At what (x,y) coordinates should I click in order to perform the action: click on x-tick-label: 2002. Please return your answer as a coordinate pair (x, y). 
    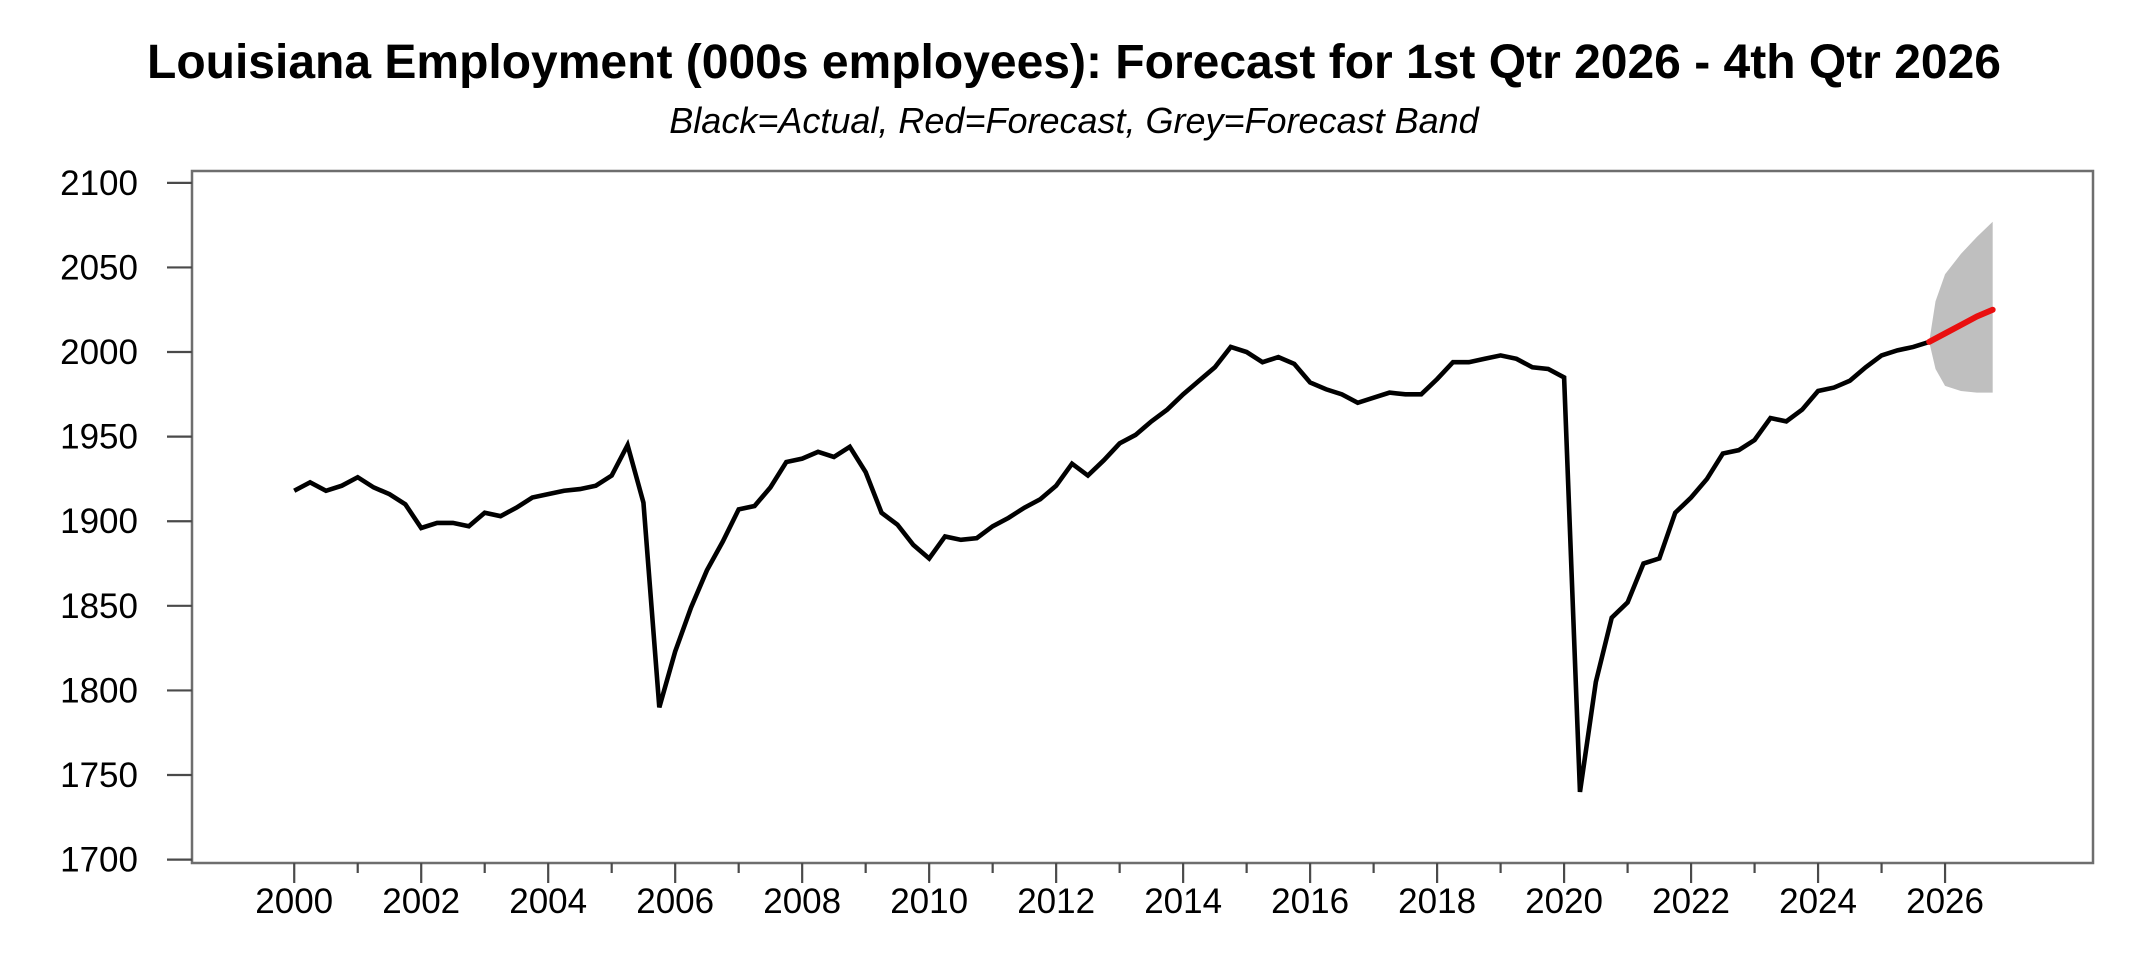
    Looking at the image, I should click on (421, 901).